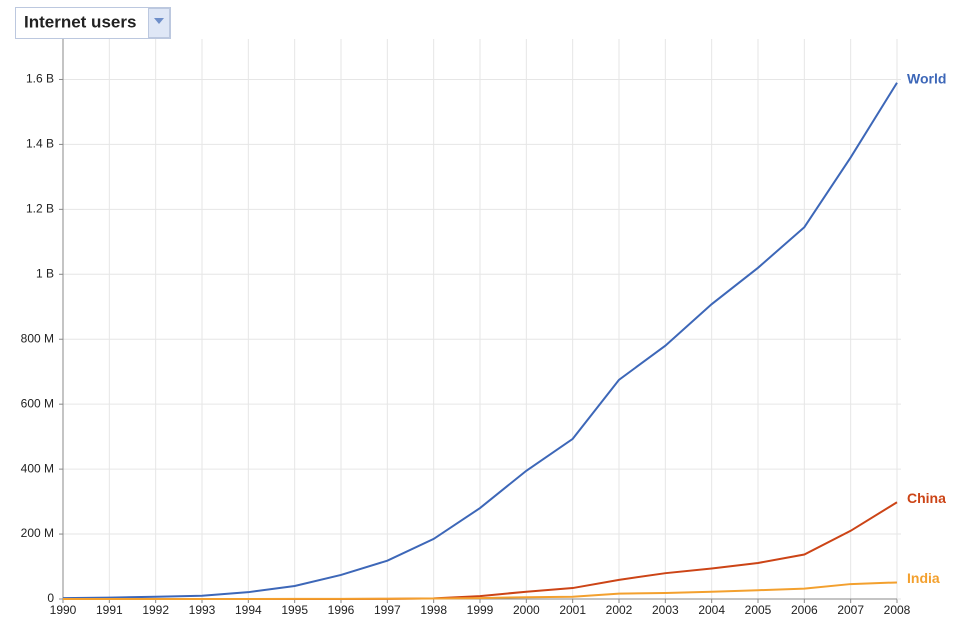  Describe the element at coordinates (923, 578) in the screenshot. I see `series-label: India` at that location.